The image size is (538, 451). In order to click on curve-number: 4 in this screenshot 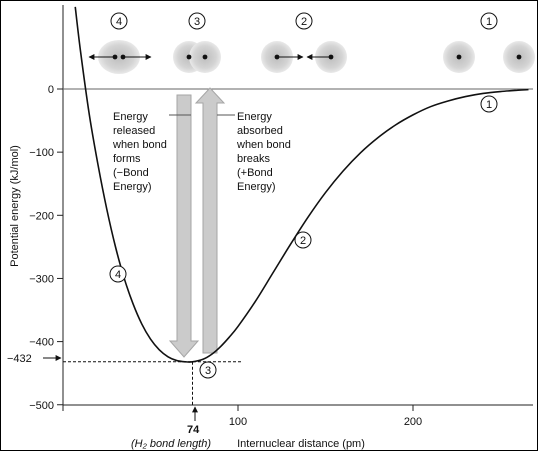, I will do `click(118, 275)`.